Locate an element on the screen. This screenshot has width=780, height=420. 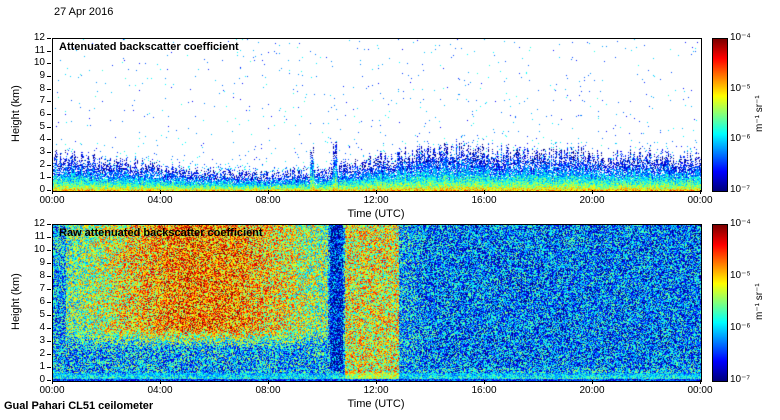
date-label: 27 Apr 2016 is located at coordinates (84, 12).